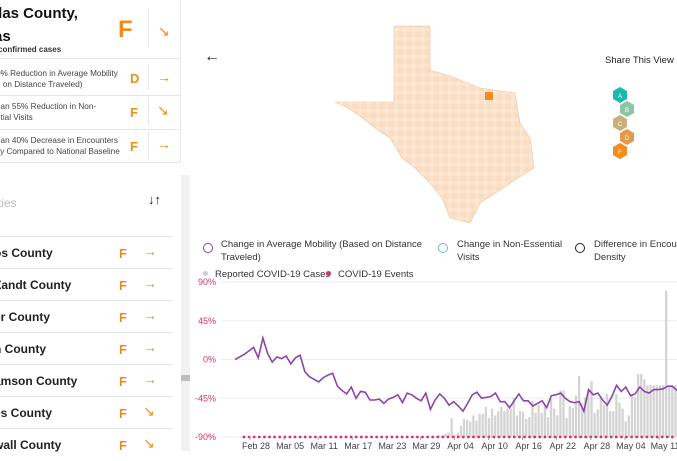 Image resolution: width=677 pixels, height=461 pixels. I want to click on x-tick-label: Mar 17, so click(358, 446).